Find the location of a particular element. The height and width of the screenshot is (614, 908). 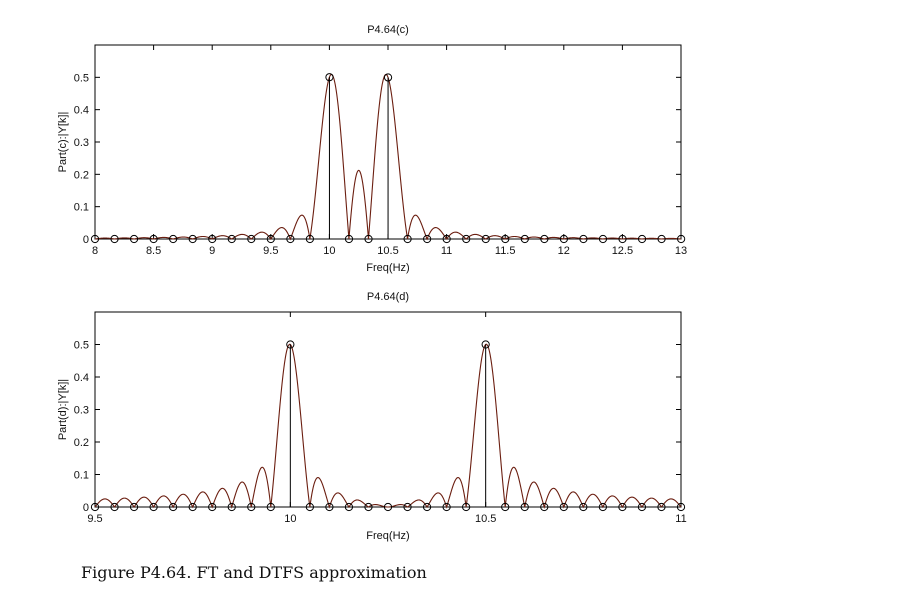

x-tick-label-c: 12.5 is located at coordinates (622, 251).